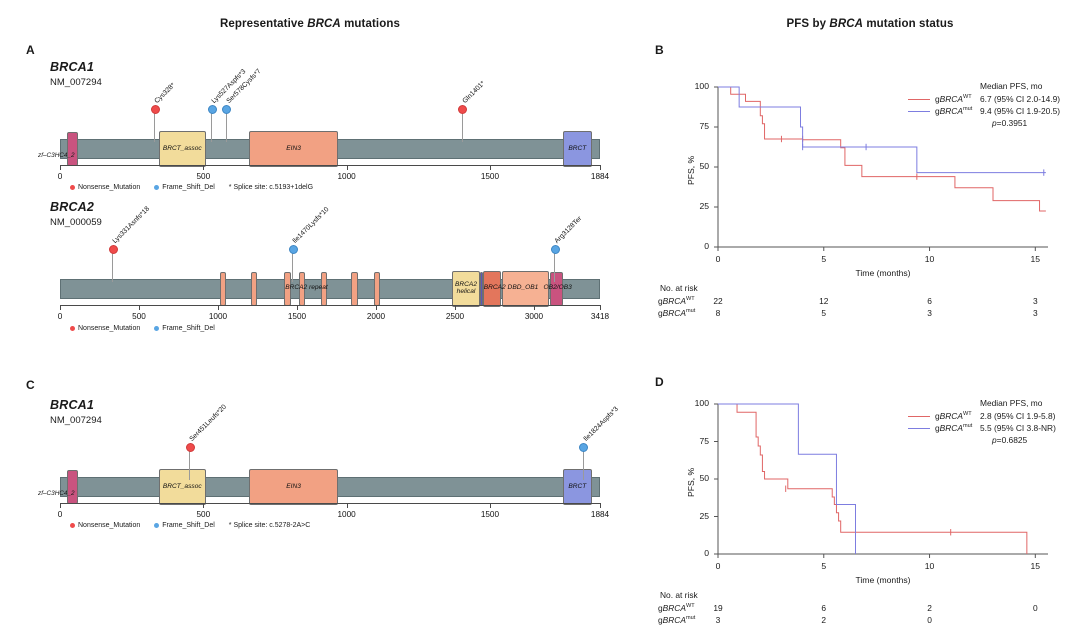  I want to click on domain-label: EIN3, so click(293, 148).